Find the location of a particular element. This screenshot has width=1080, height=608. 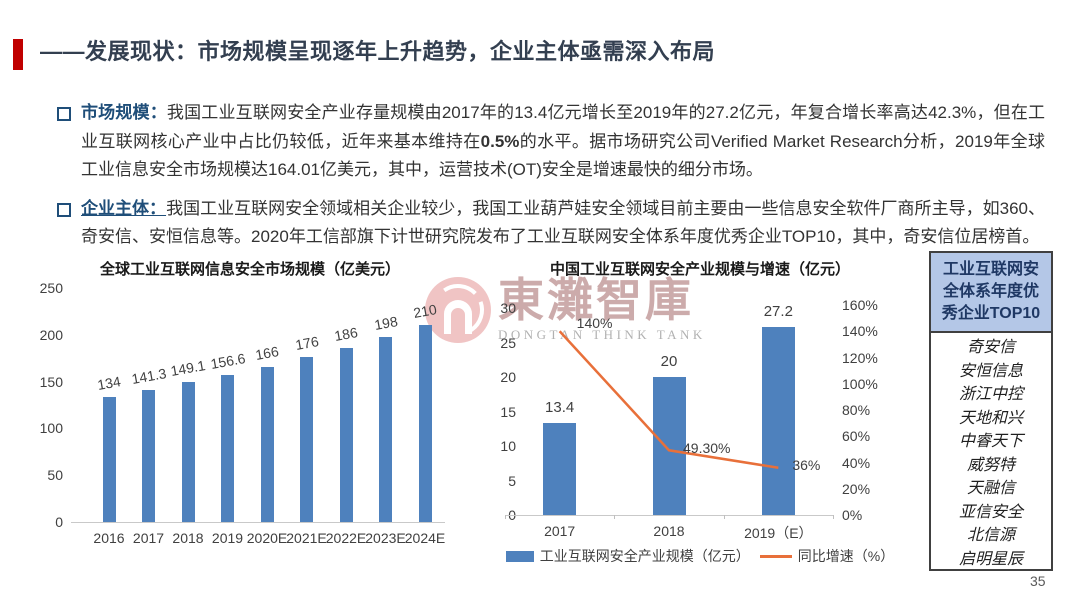

y-axis-tick-label: 200 is located at coordinates (51, 334).